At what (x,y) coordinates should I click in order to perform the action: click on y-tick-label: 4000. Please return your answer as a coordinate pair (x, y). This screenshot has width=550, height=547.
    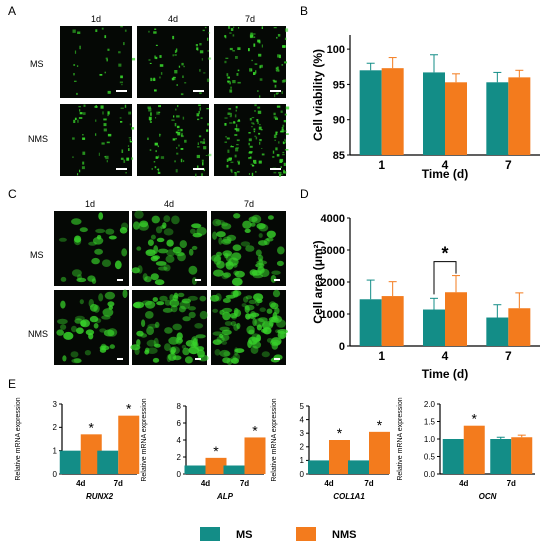
    Looking at the image, I should click on (333, 219).